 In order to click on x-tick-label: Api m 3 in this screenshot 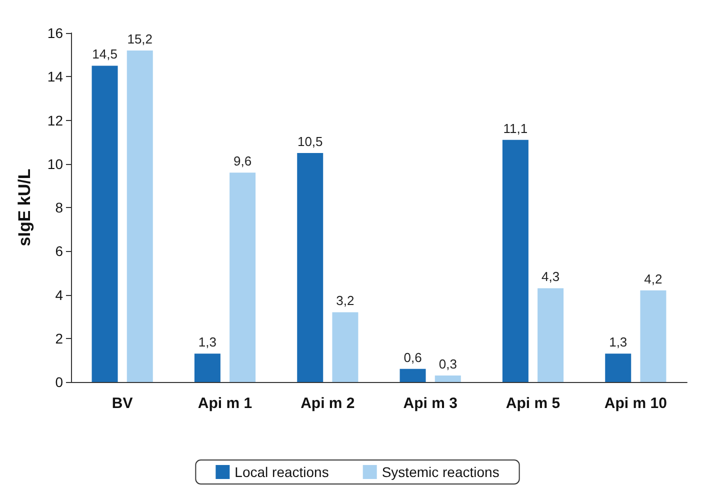, I will do `click(430, 403)`.